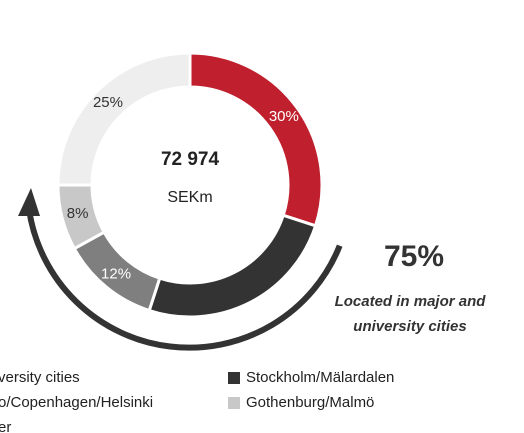 The image size is (524, 433). I want to click on annotation-text: university cities, so click(409, 326).